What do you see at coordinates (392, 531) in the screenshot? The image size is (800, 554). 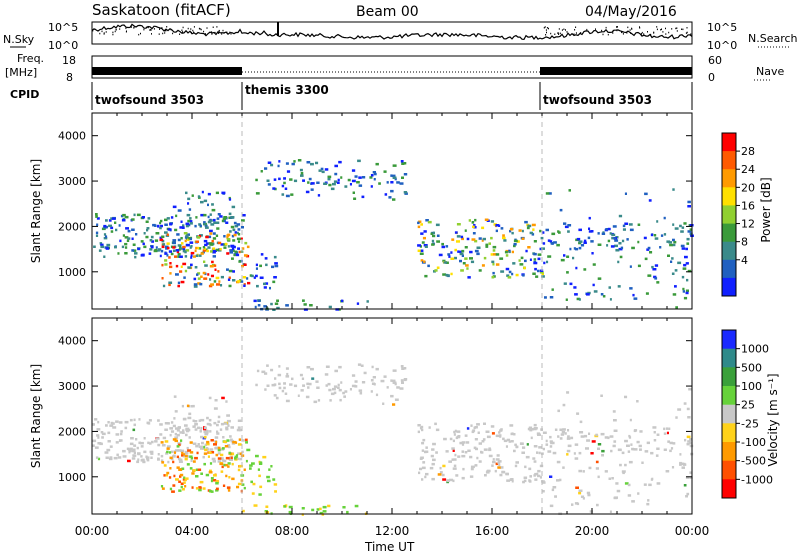 I see `x-tick-label: 12:00` at bounding box center [392, 531].